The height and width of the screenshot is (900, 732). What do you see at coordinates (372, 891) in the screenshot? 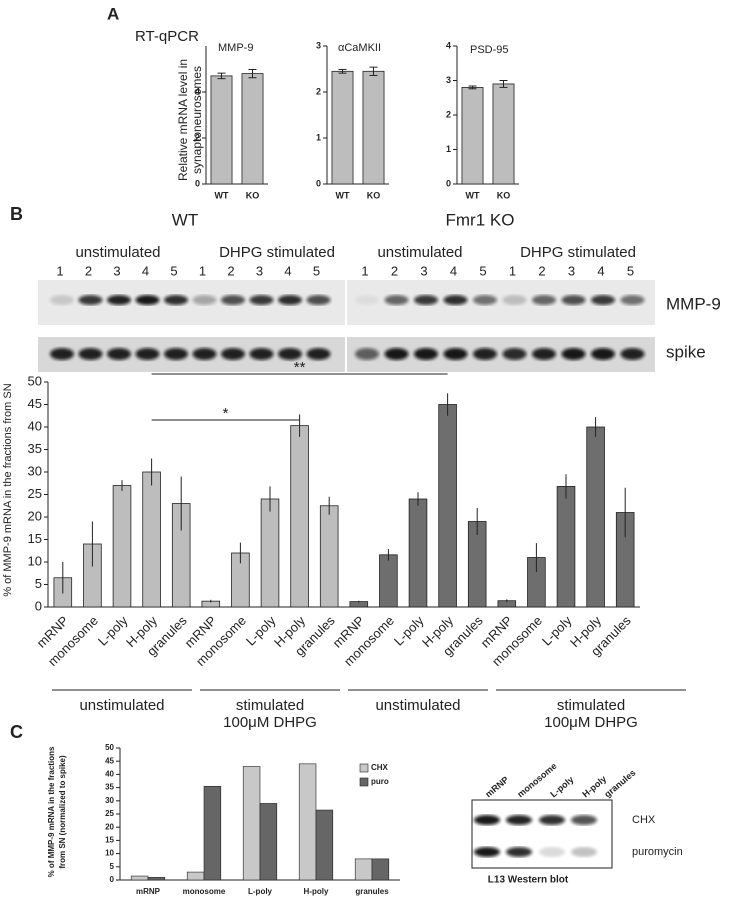
I see `x-tick-label: granules` at bounding box center [372, 891].